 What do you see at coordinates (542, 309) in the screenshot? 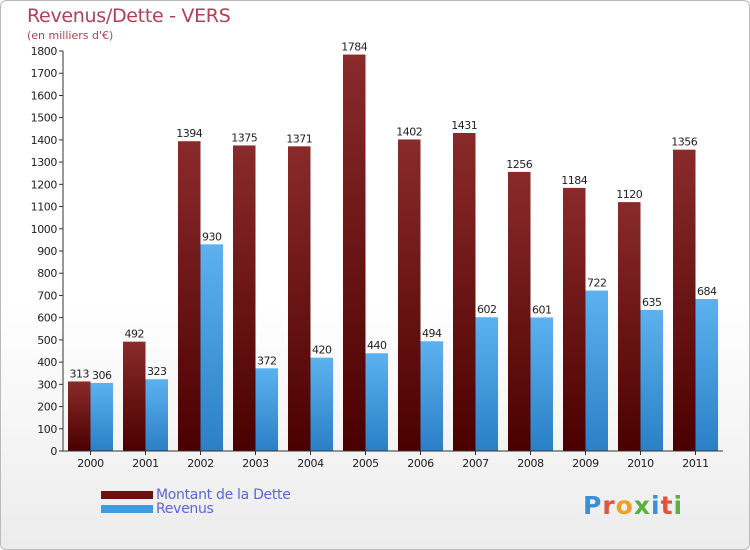
I see `label-revenus-2008: 601` at bounding box center [542, 309].